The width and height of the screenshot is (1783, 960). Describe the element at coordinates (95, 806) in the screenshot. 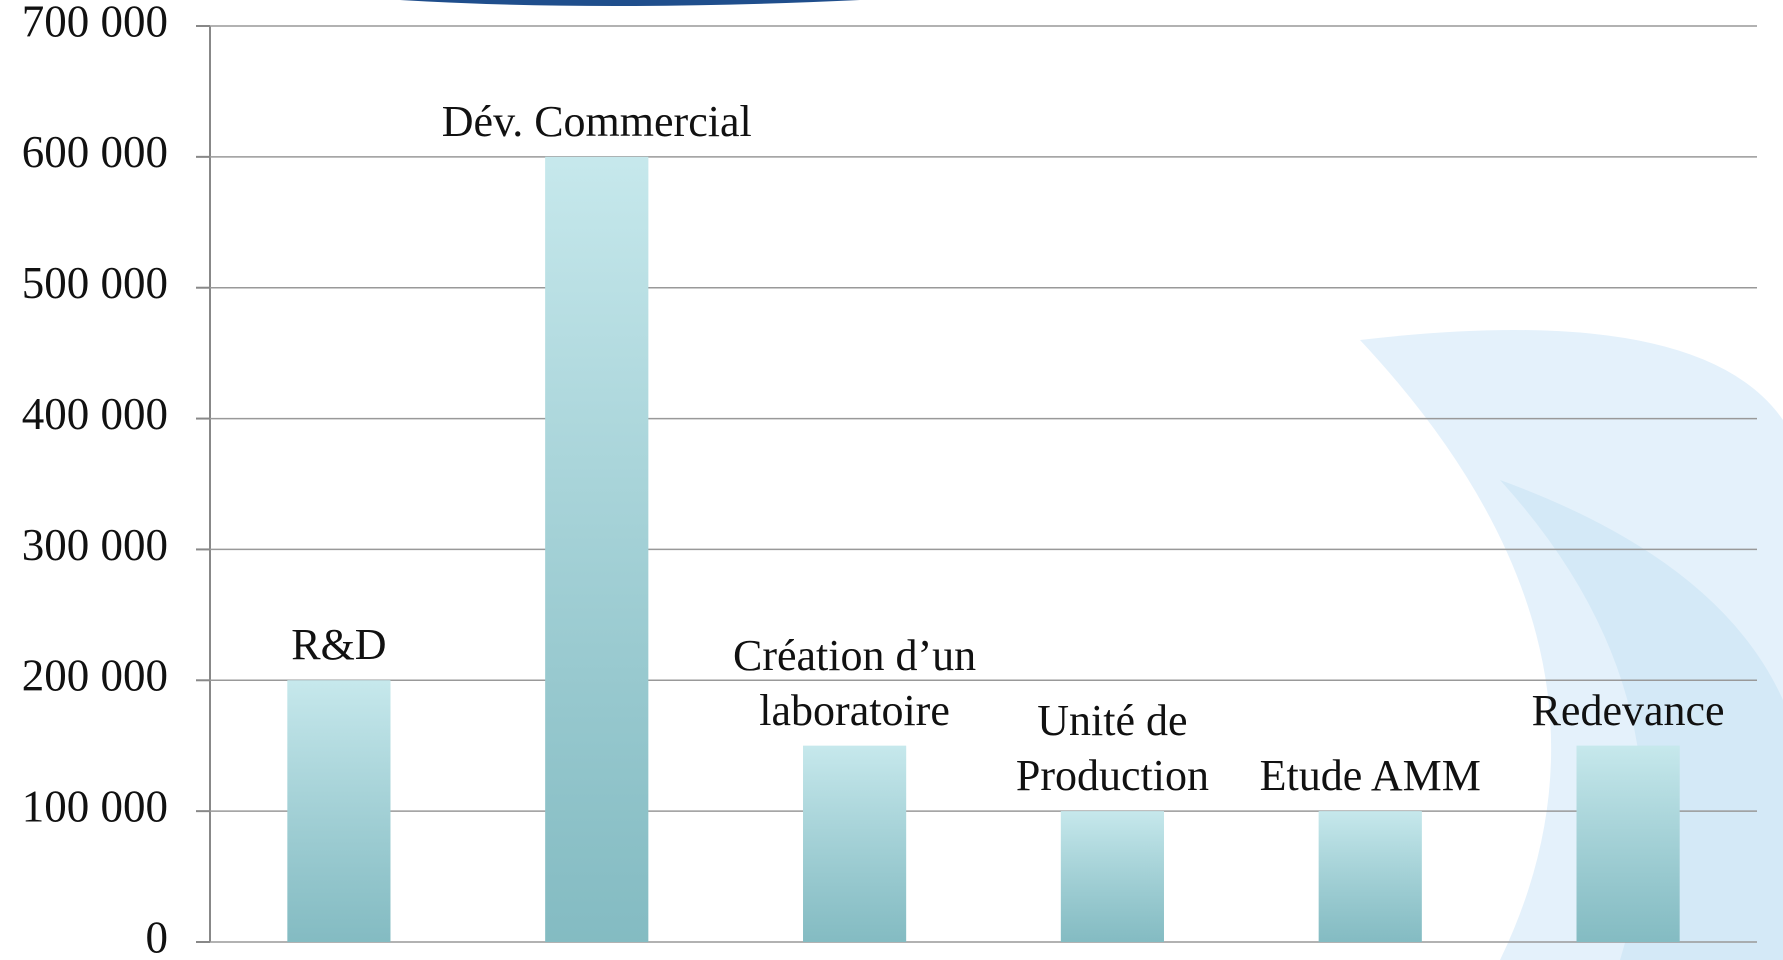

I see `y-tick-label: 100 000` at that location.